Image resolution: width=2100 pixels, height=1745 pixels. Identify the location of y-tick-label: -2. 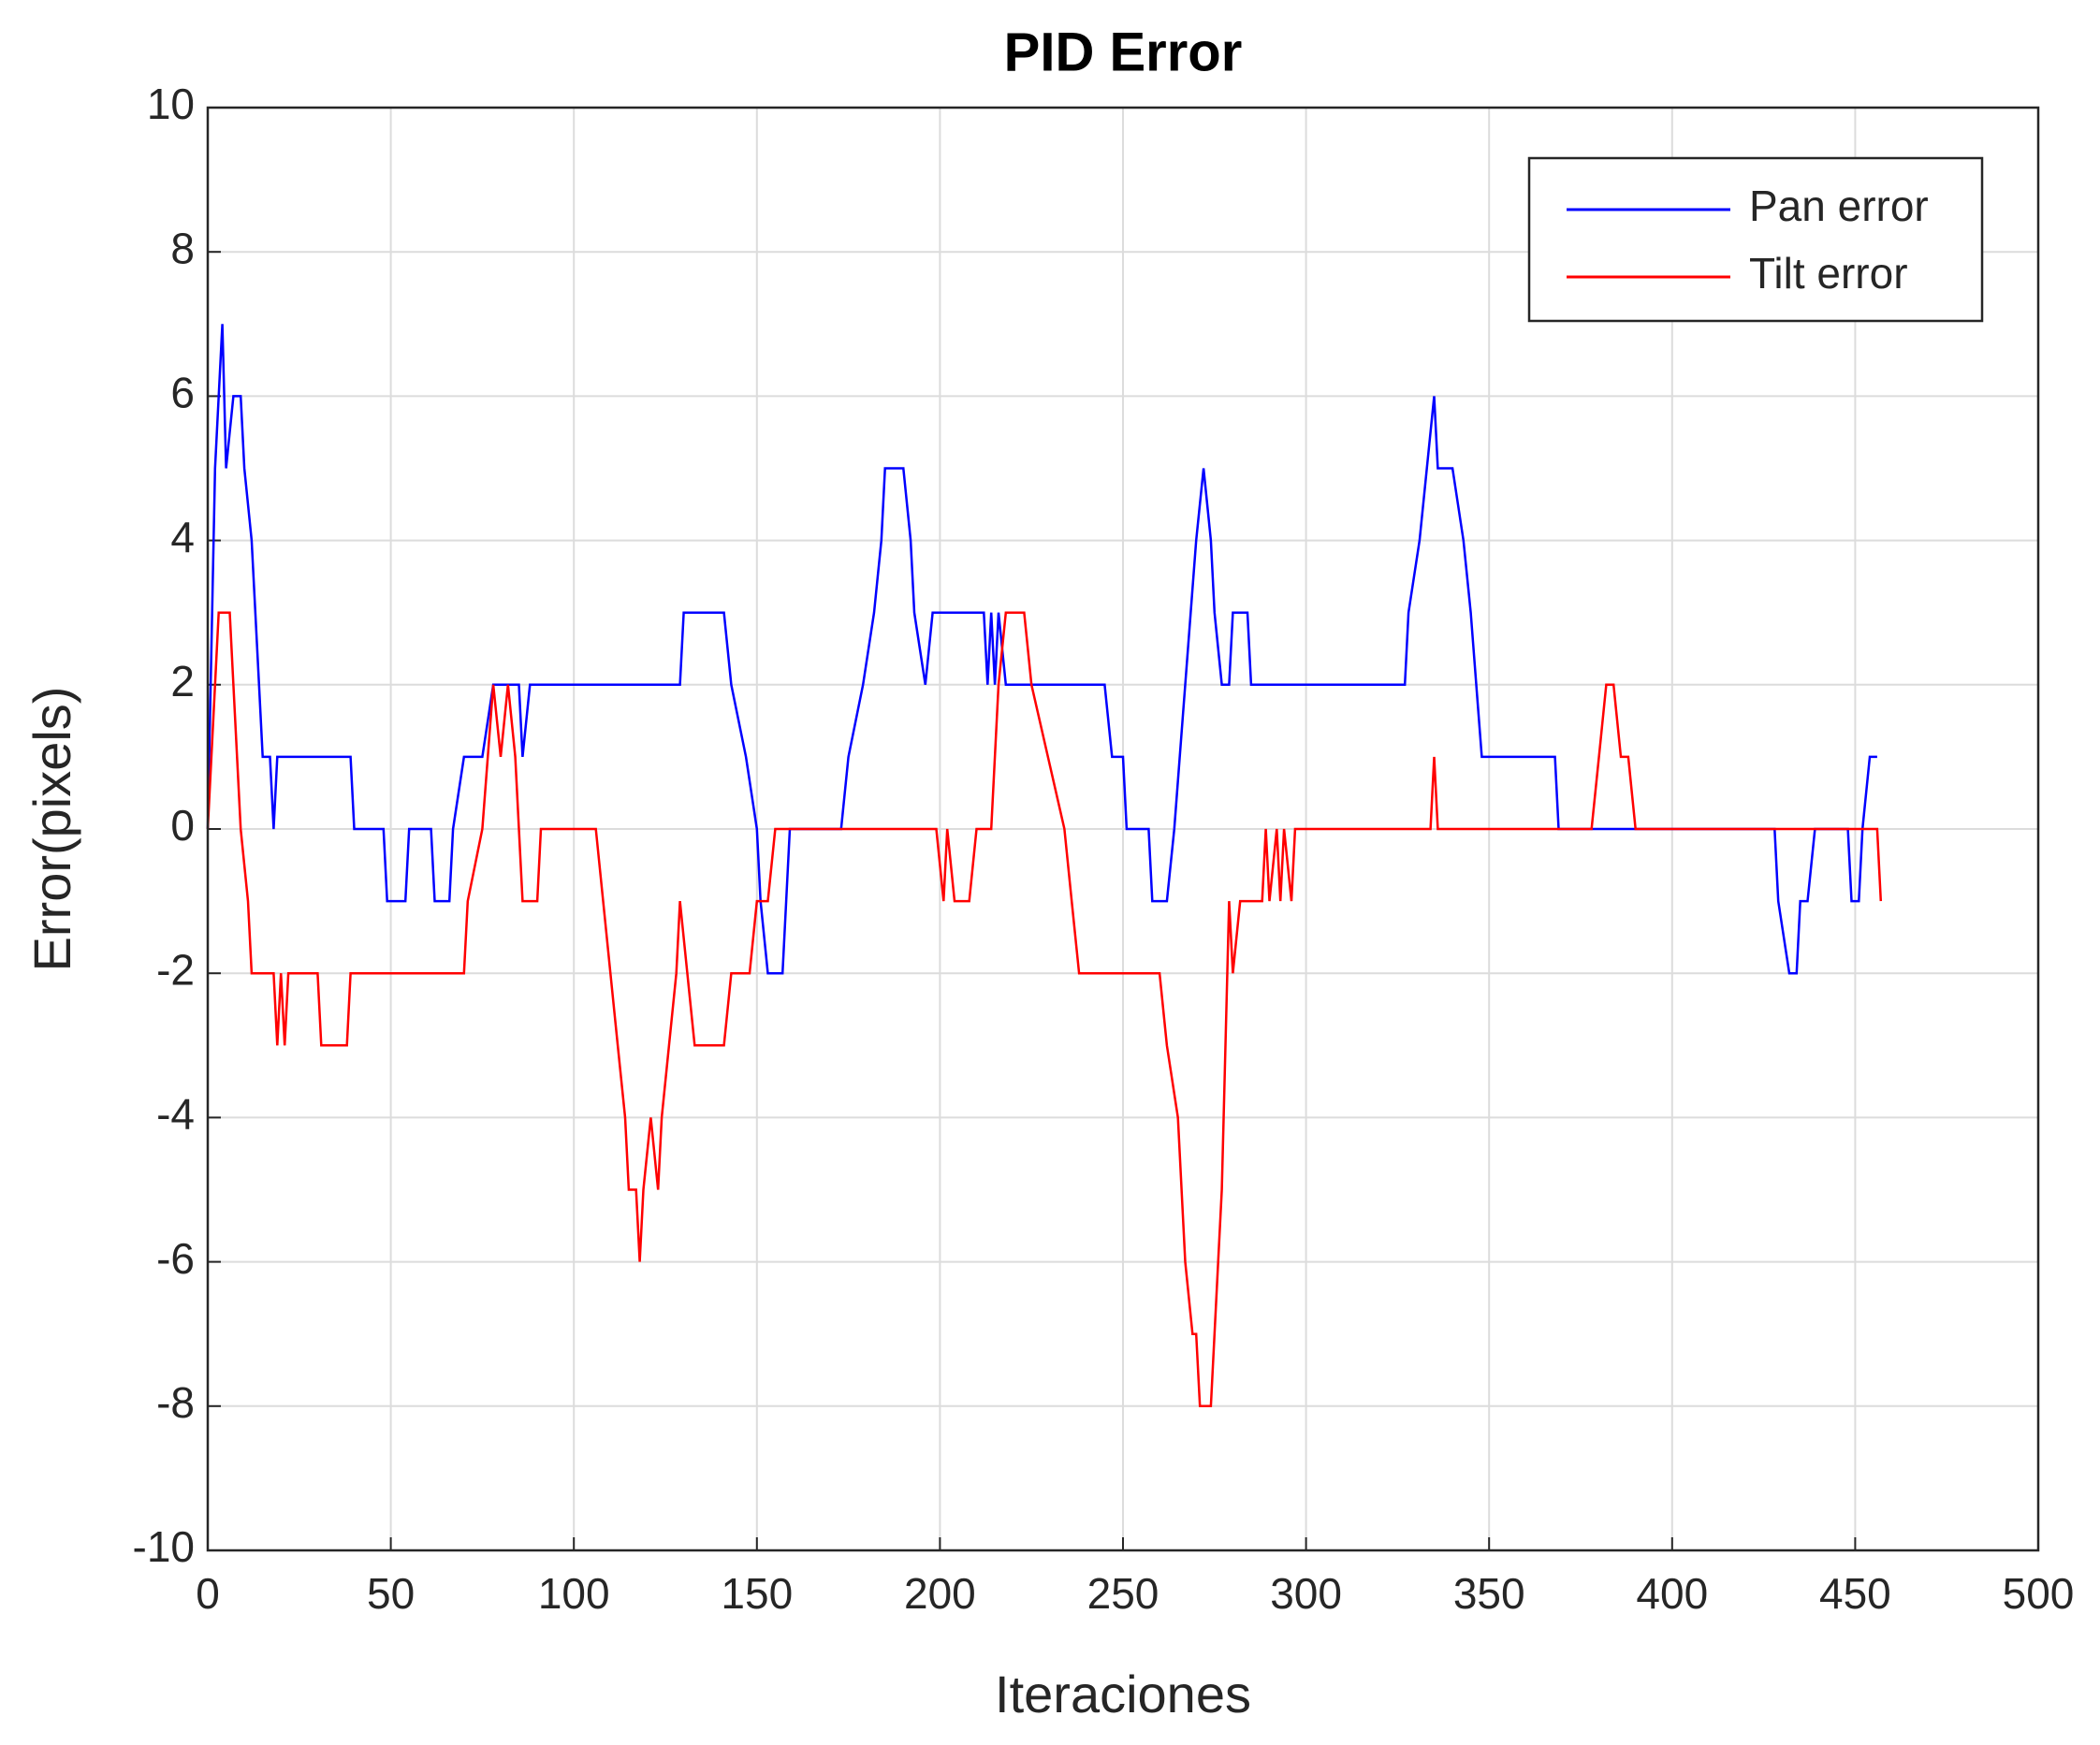
(175, 969).